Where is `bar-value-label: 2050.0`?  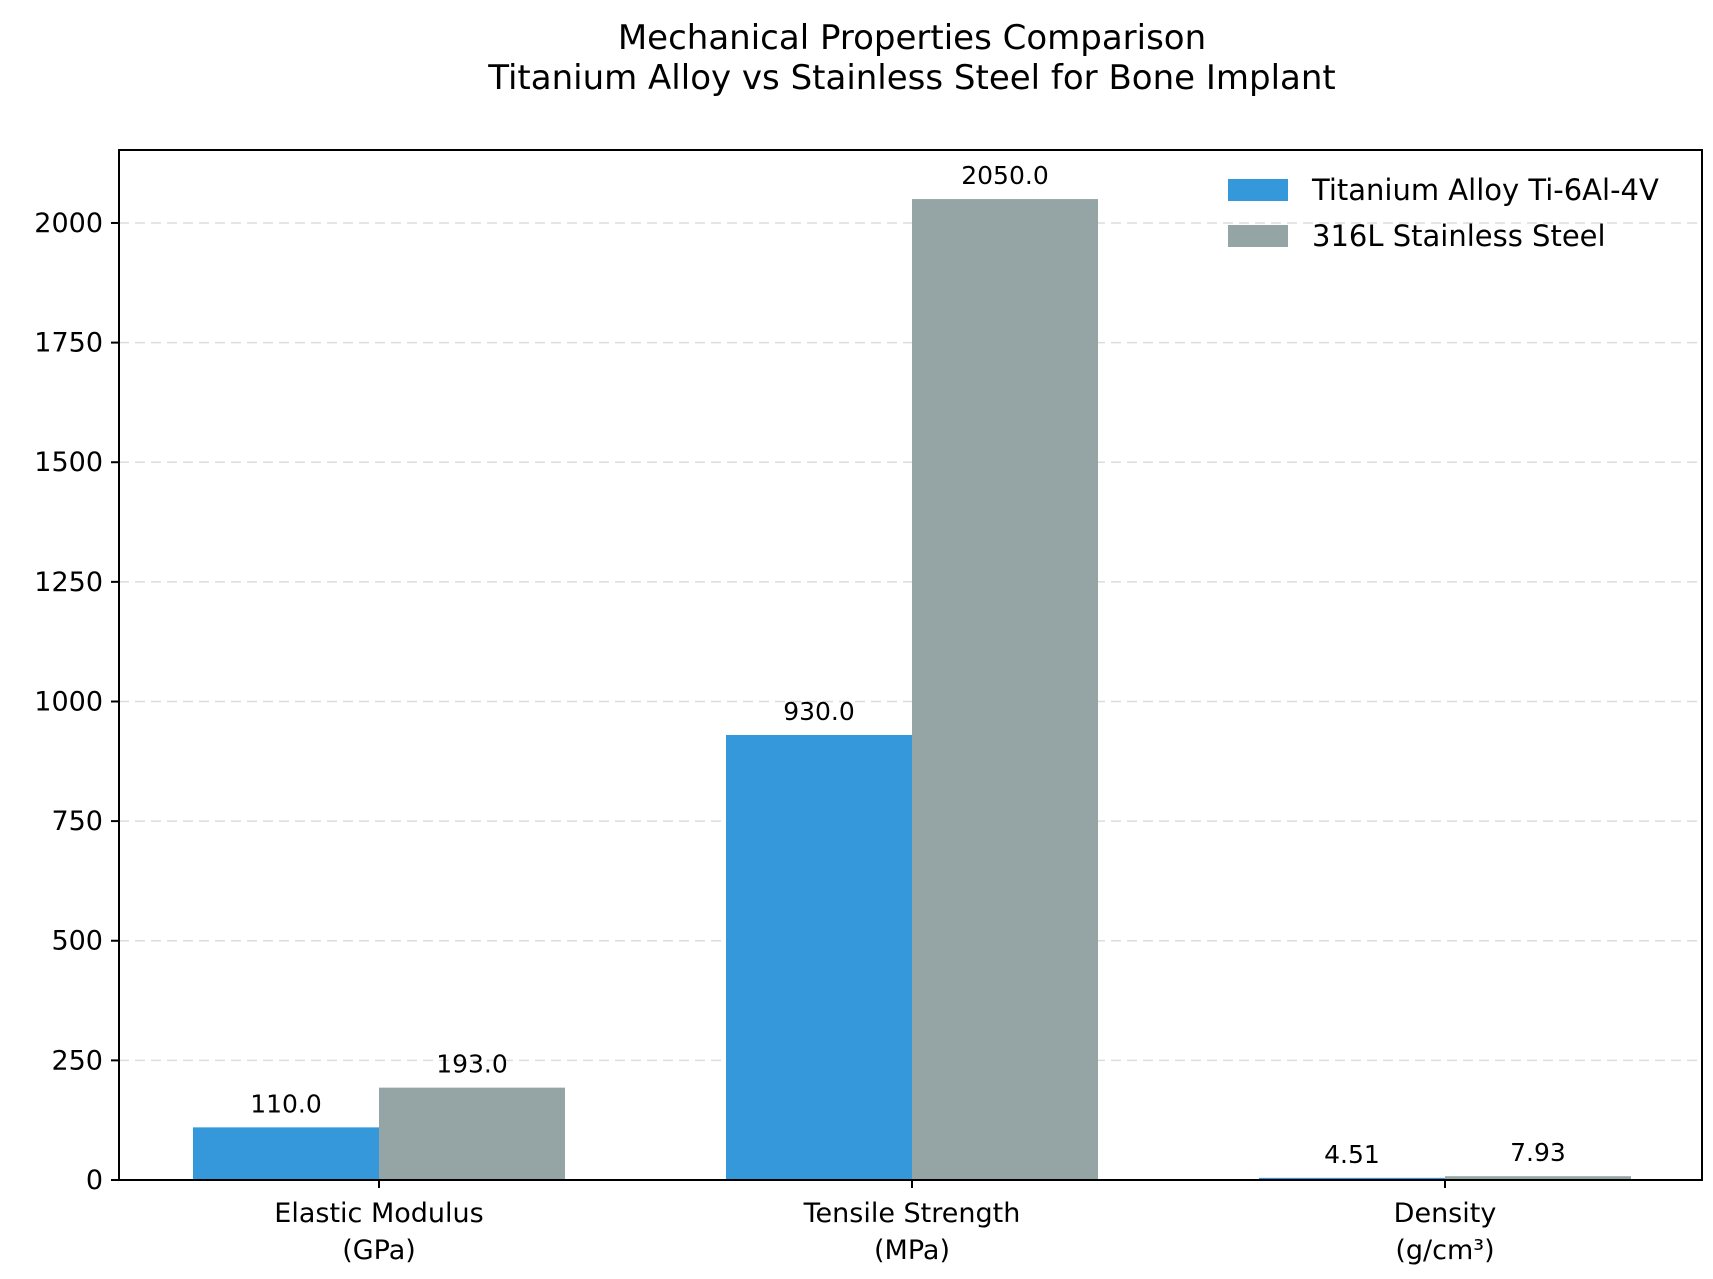 bar-value-label: 2050.0 is located at coordinates (1004, 175).